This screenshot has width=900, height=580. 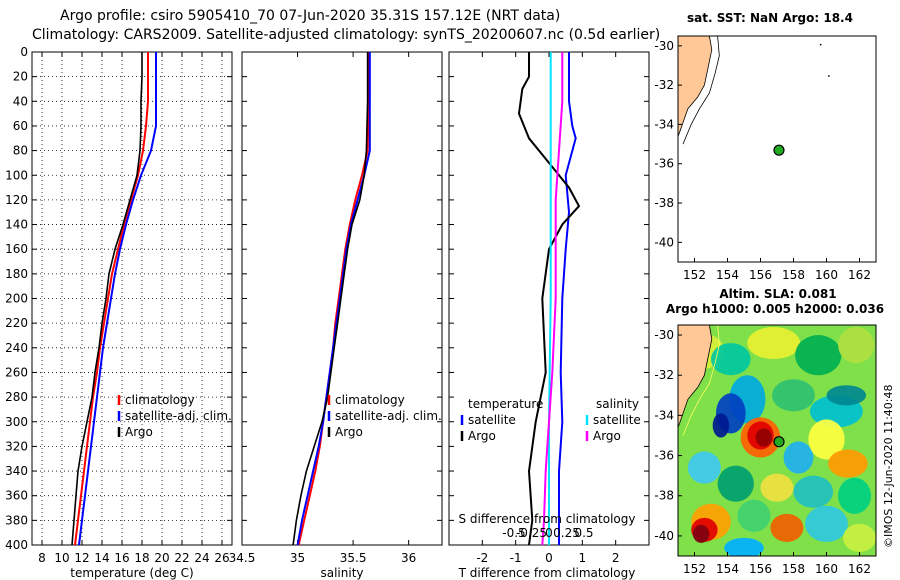 I want to click on legend-entry: climatology, so click(x=160, y=400).